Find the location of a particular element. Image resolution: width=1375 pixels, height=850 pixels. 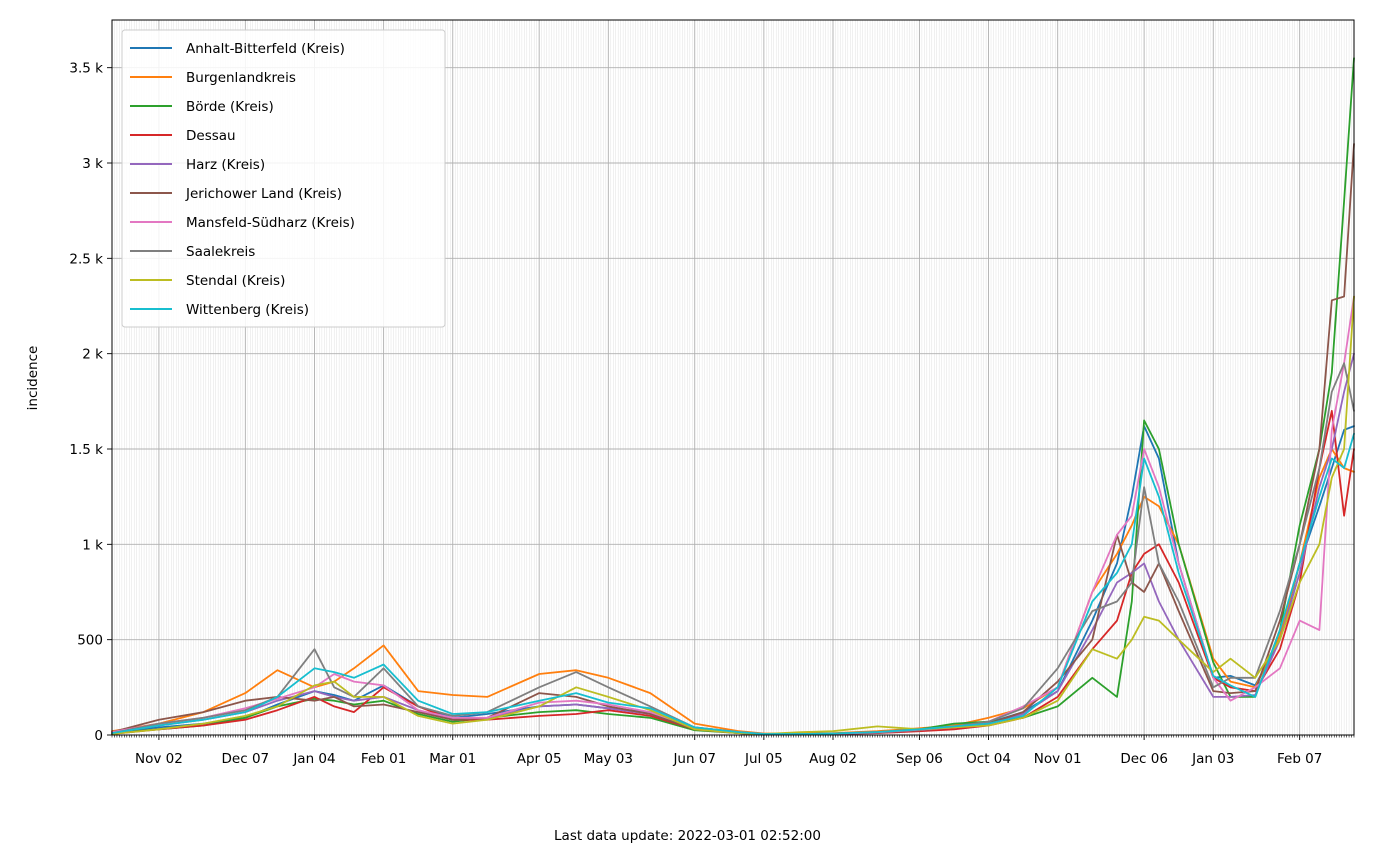

x-tick-label: Aug 02 is located at coordinates (833, 759).